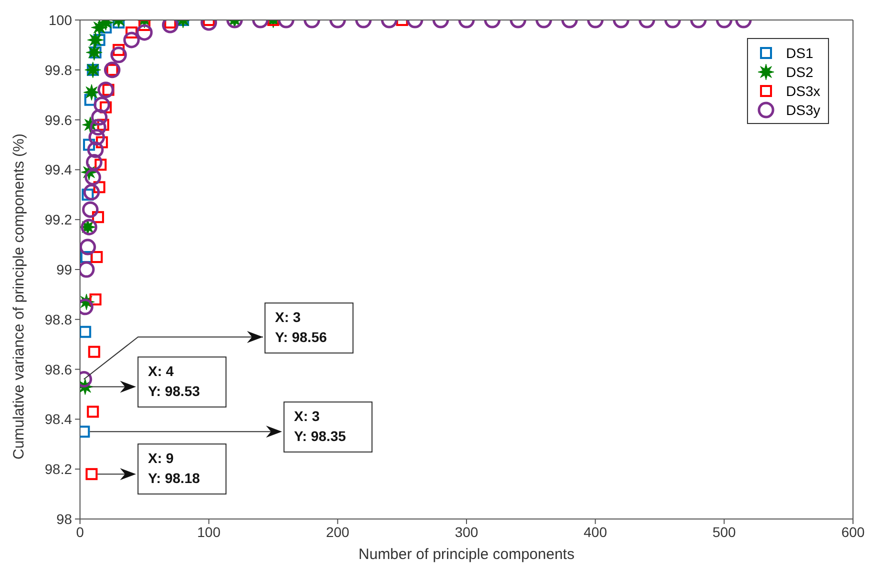 The height and width of the screenshot is (572, 872). I want to click on y-tick-label: 99.4, so click(58, 170).